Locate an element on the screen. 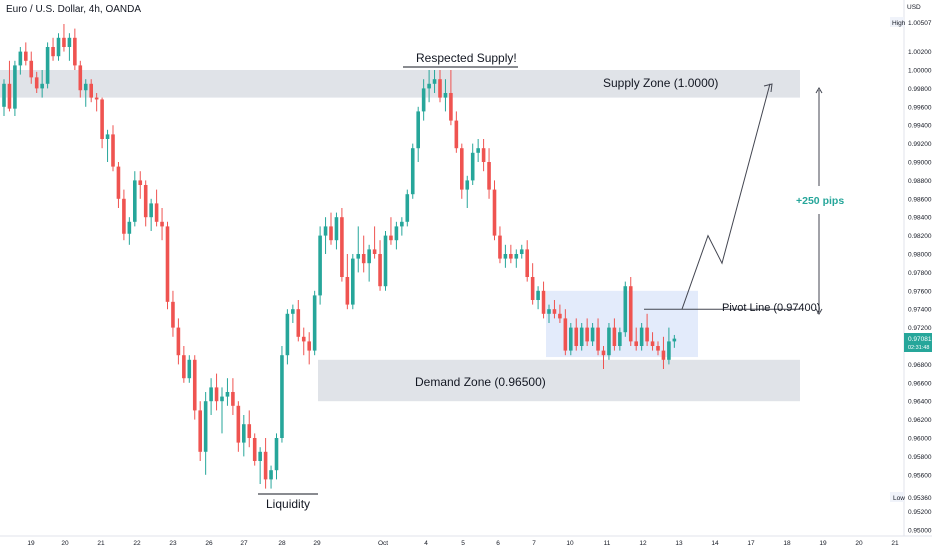 The width and height of the screenshot is (932, 550). y-tick-label: 0.98600 is located at coordinates (920, 199).